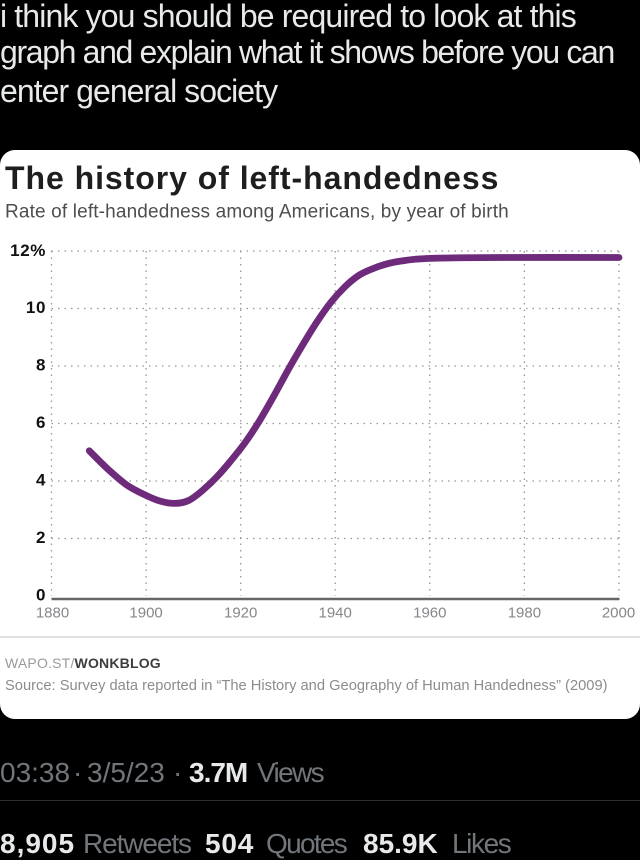 Image resolution: width=640 pixels, height=860 pixels. I want to click on svg-text: 4, so click(41, 480).